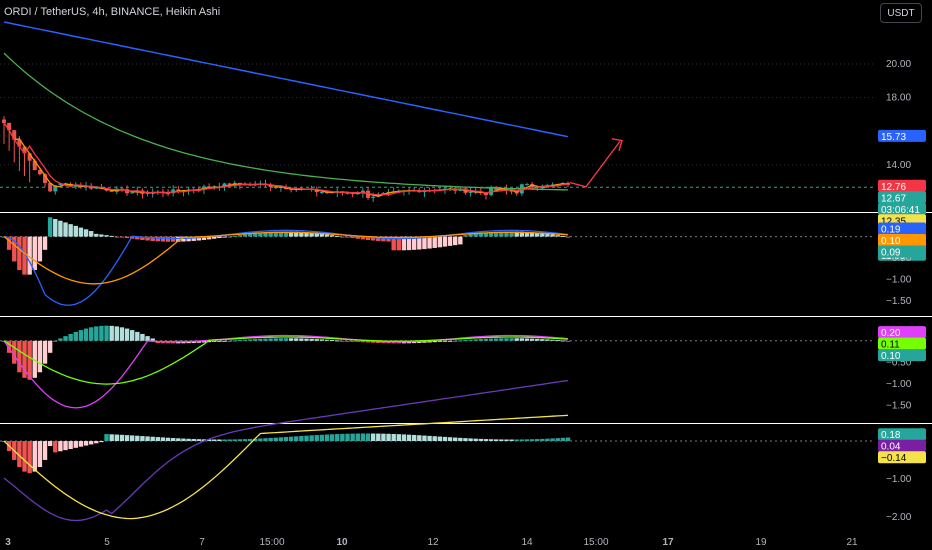  Describe the element at coordinates (899, 258) in the screenshot. I see `y-tick-label: −0.50` at that location.